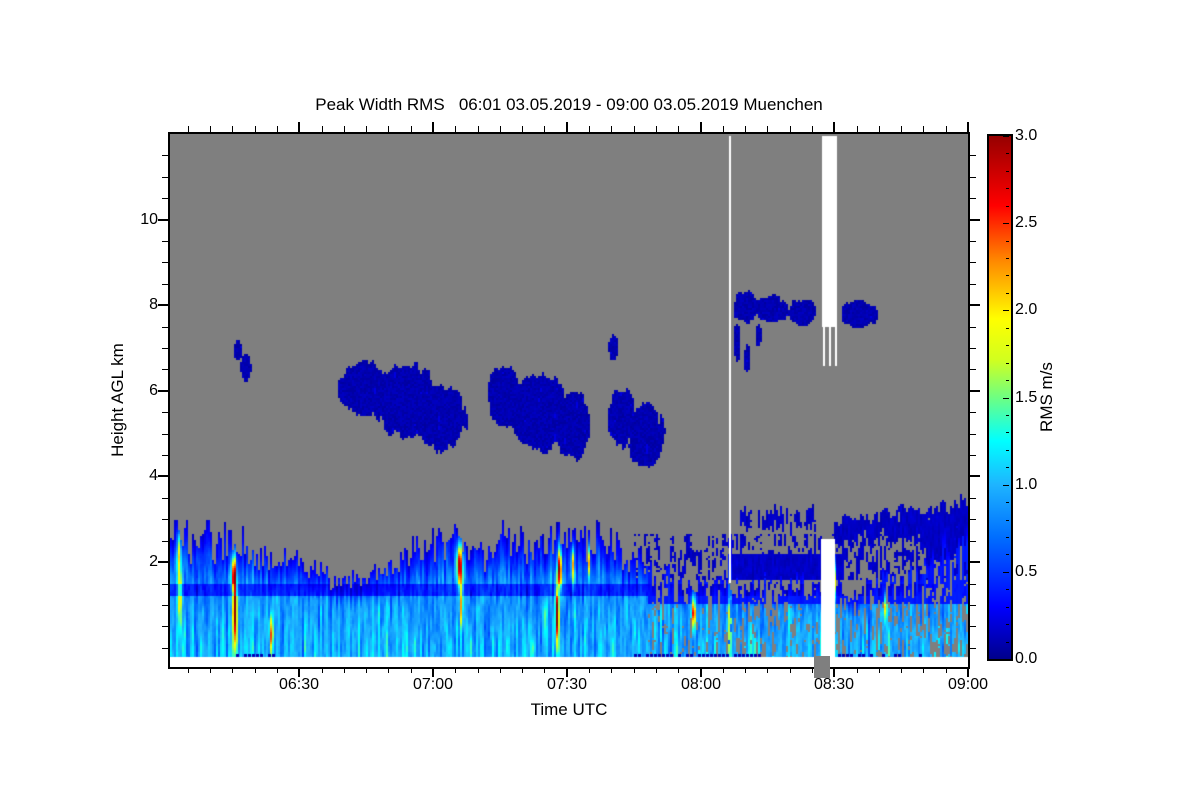 The image size is (1200, 800). I want to click on y-tick-label: 10, so click(149, 219).